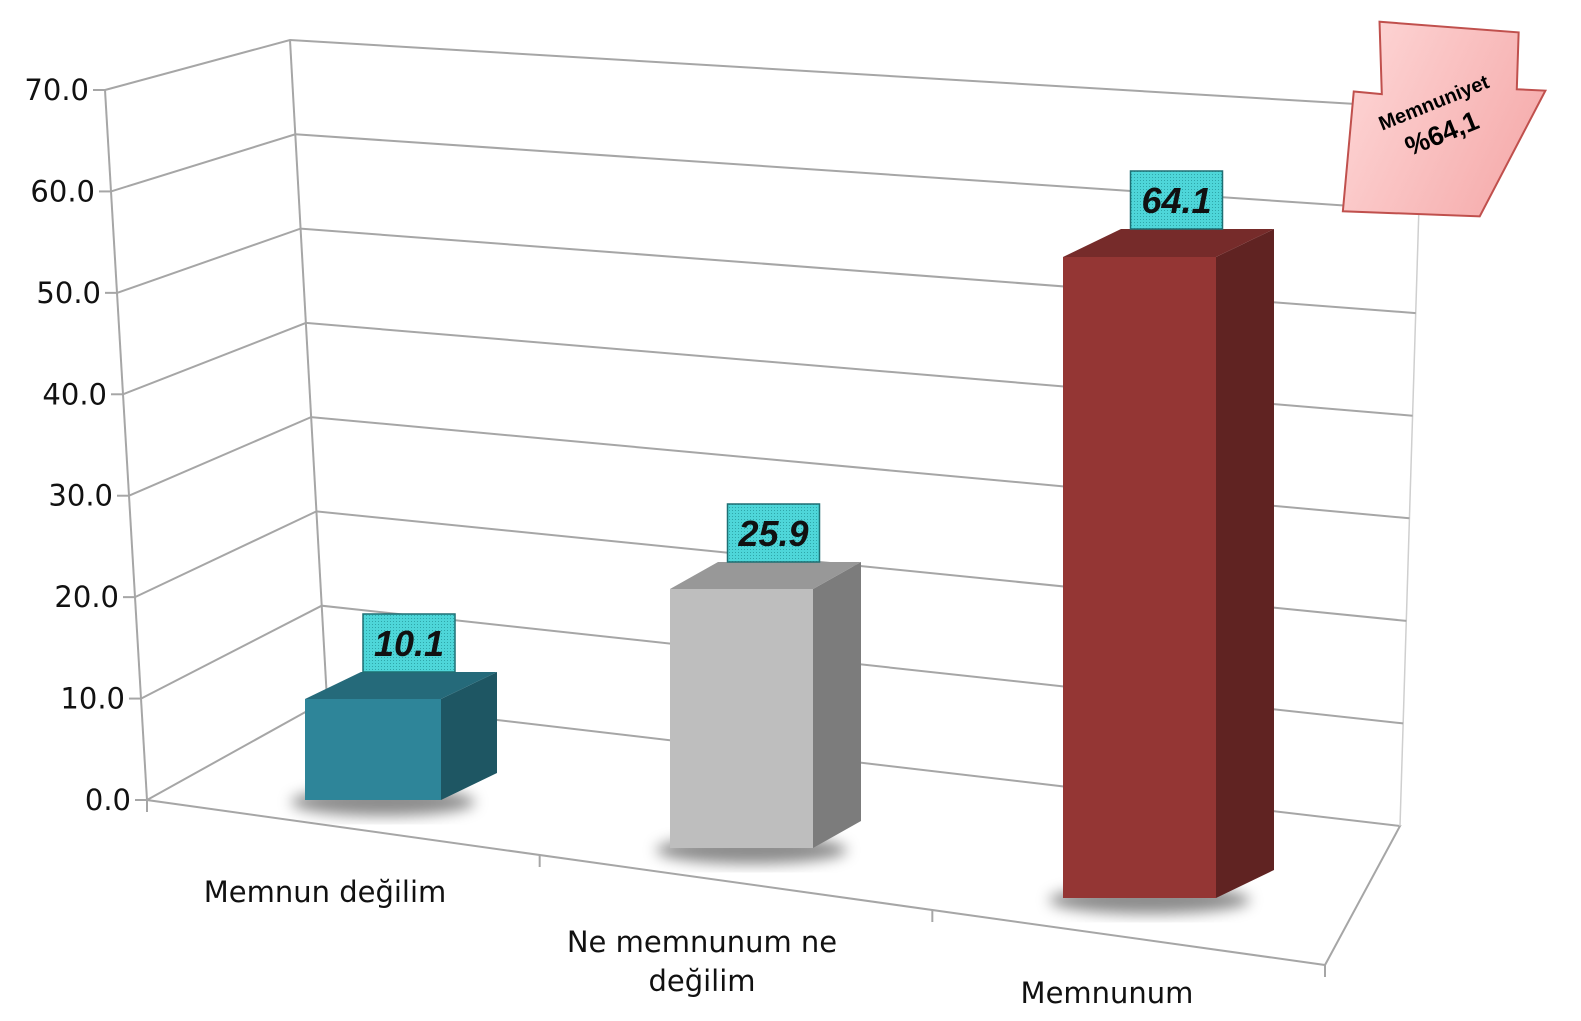  What do you see at coordinates (56, 90) in the screenshot?
I see `y-tick-label: 70.0` at bounding box center [56, 90].